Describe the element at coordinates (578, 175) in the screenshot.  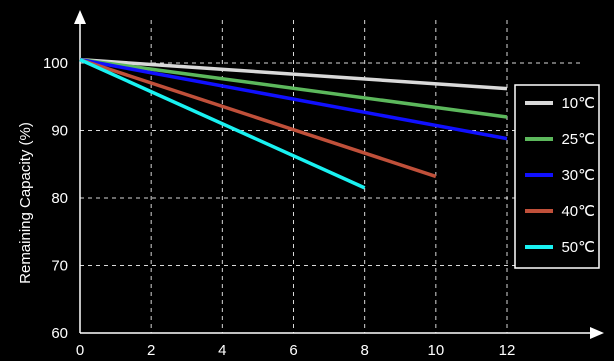
I see `legend-label: 30℃` at that location.